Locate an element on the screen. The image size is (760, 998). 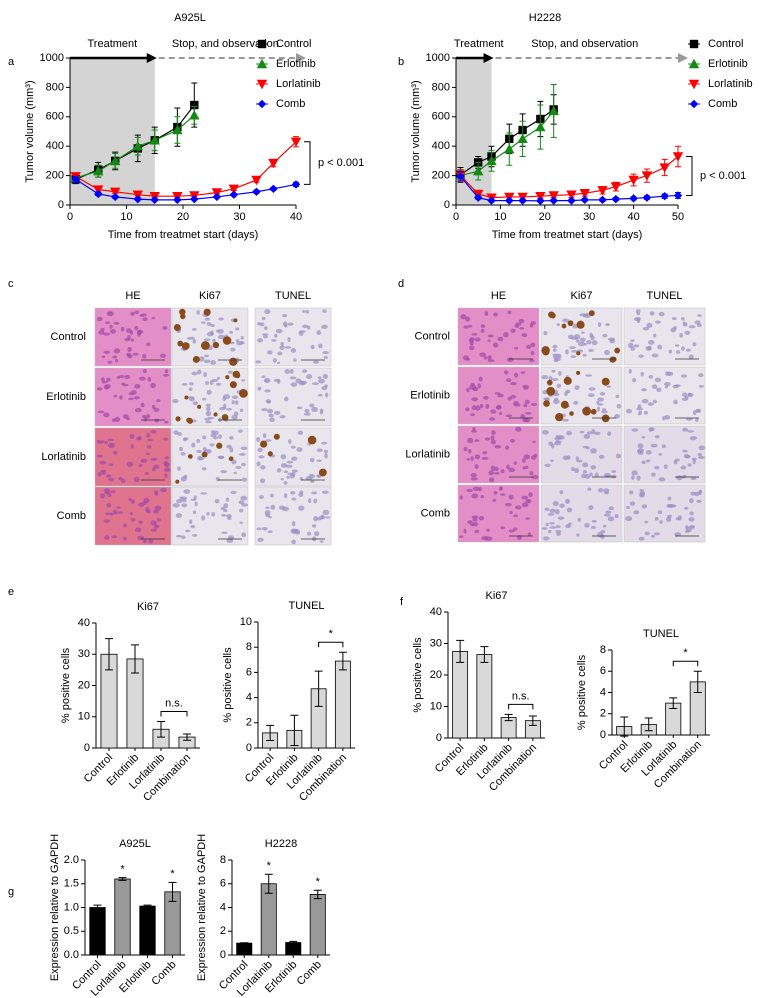
column-header: HE is located at coordinates (498, 296).